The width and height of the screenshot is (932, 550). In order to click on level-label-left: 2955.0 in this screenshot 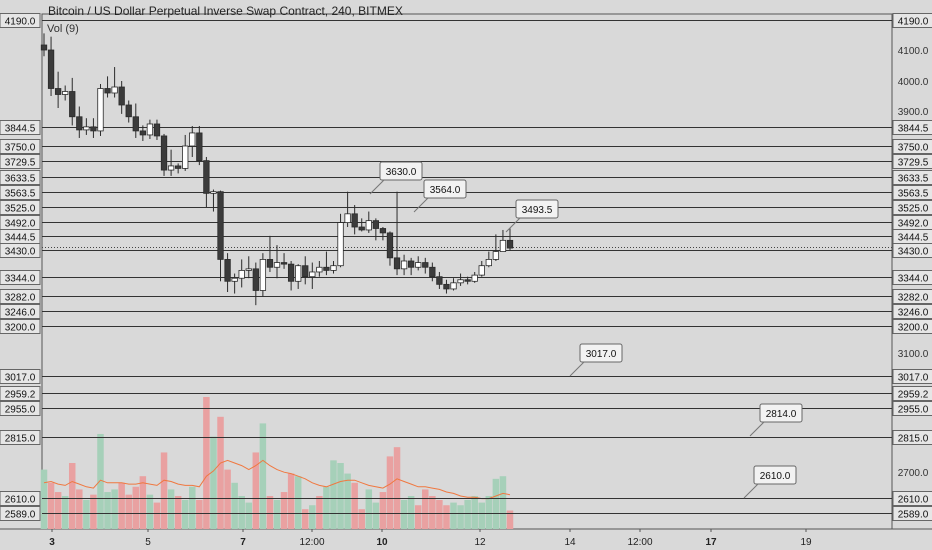, I will do `click(20, 410)`.